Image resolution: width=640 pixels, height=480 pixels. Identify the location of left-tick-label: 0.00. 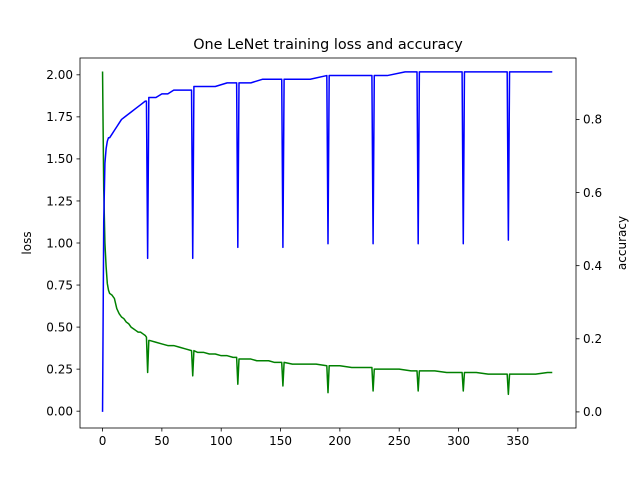
(59, 411).